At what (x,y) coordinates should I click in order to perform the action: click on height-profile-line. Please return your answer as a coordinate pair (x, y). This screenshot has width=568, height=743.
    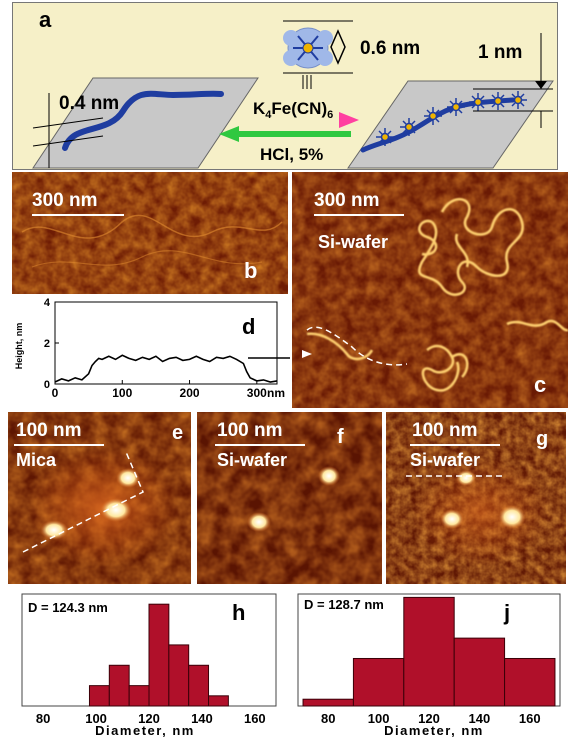
    Looking at the image, I should click on (166, 368).